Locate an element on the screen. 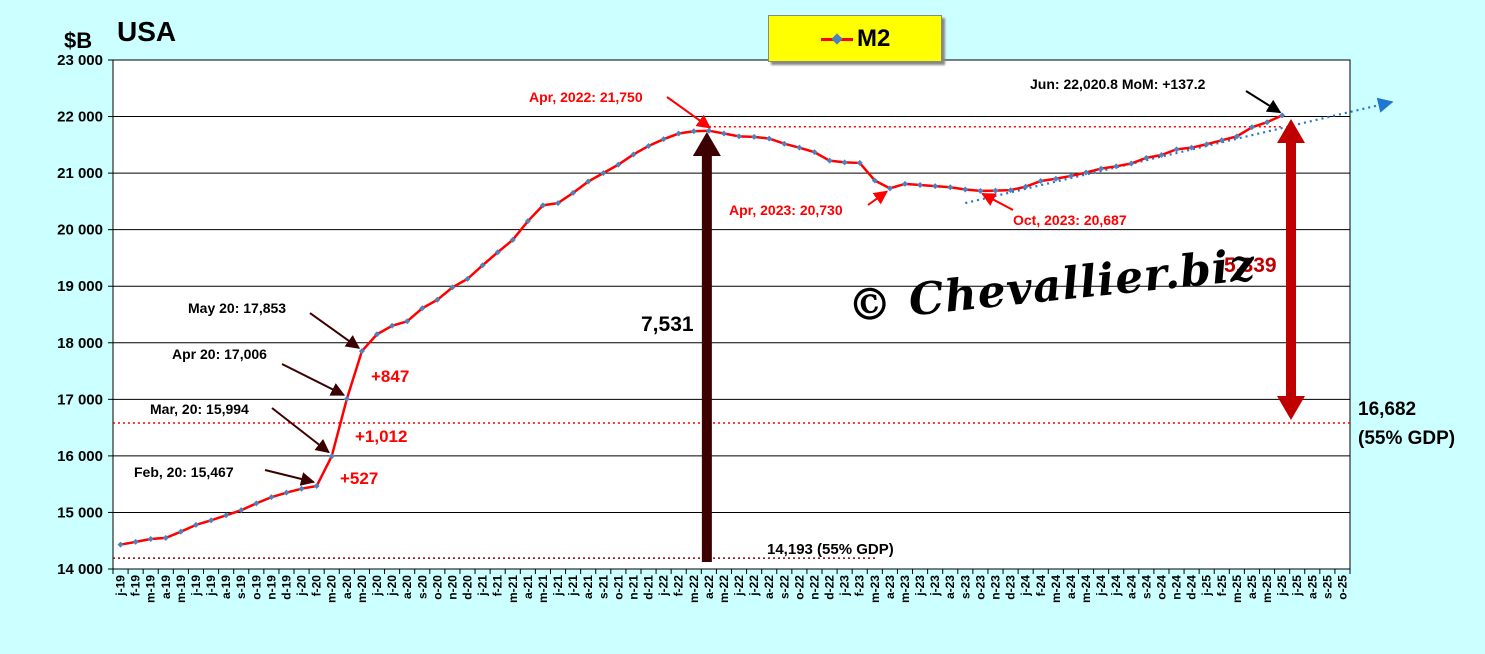 The height and width of the screenshot is (654, 1485). x-tick-label: m-22 is located at coordinates (694, 589).